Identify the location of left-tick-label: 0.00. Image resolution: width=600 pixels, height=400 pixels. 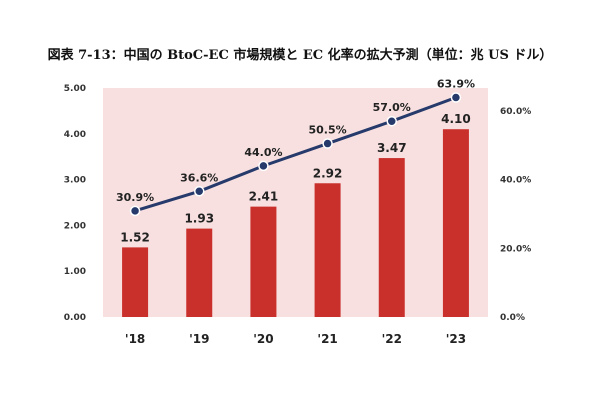
(75, 318).